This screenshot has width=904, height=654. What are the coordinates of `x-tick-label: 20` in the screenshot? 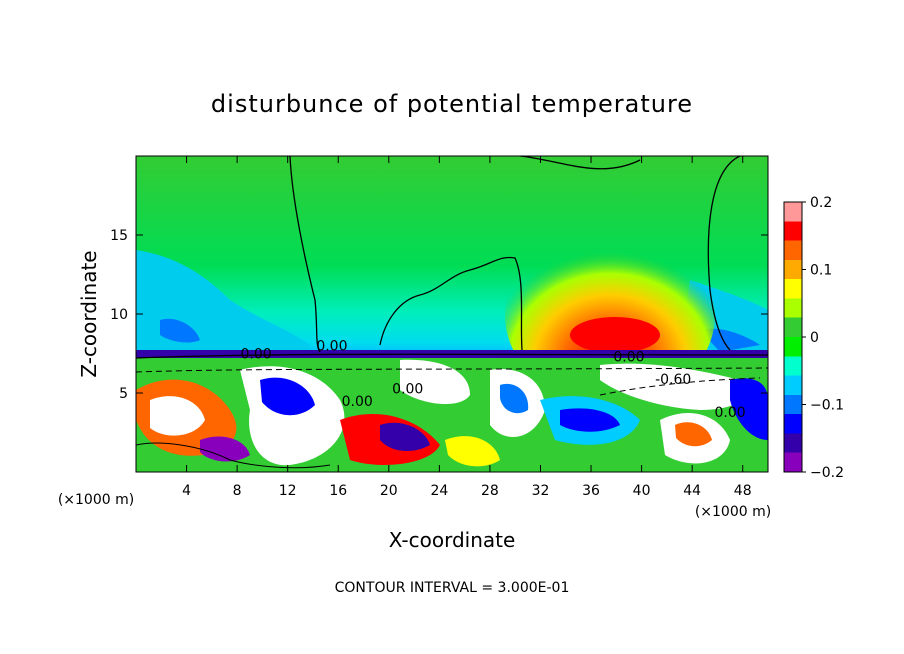 It's located at (389, 491).